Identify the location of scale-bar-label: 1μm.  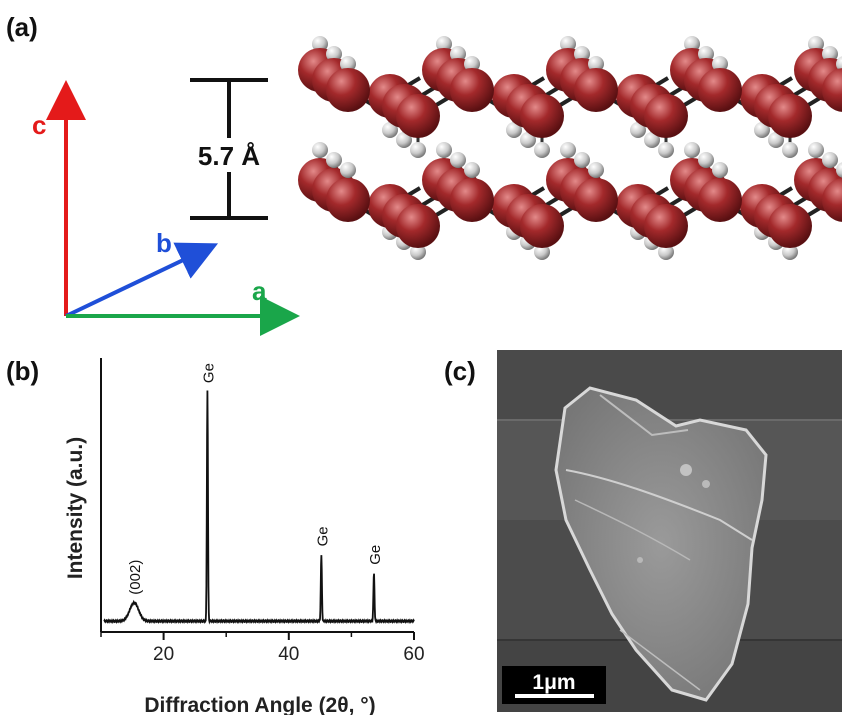
(553, 682).